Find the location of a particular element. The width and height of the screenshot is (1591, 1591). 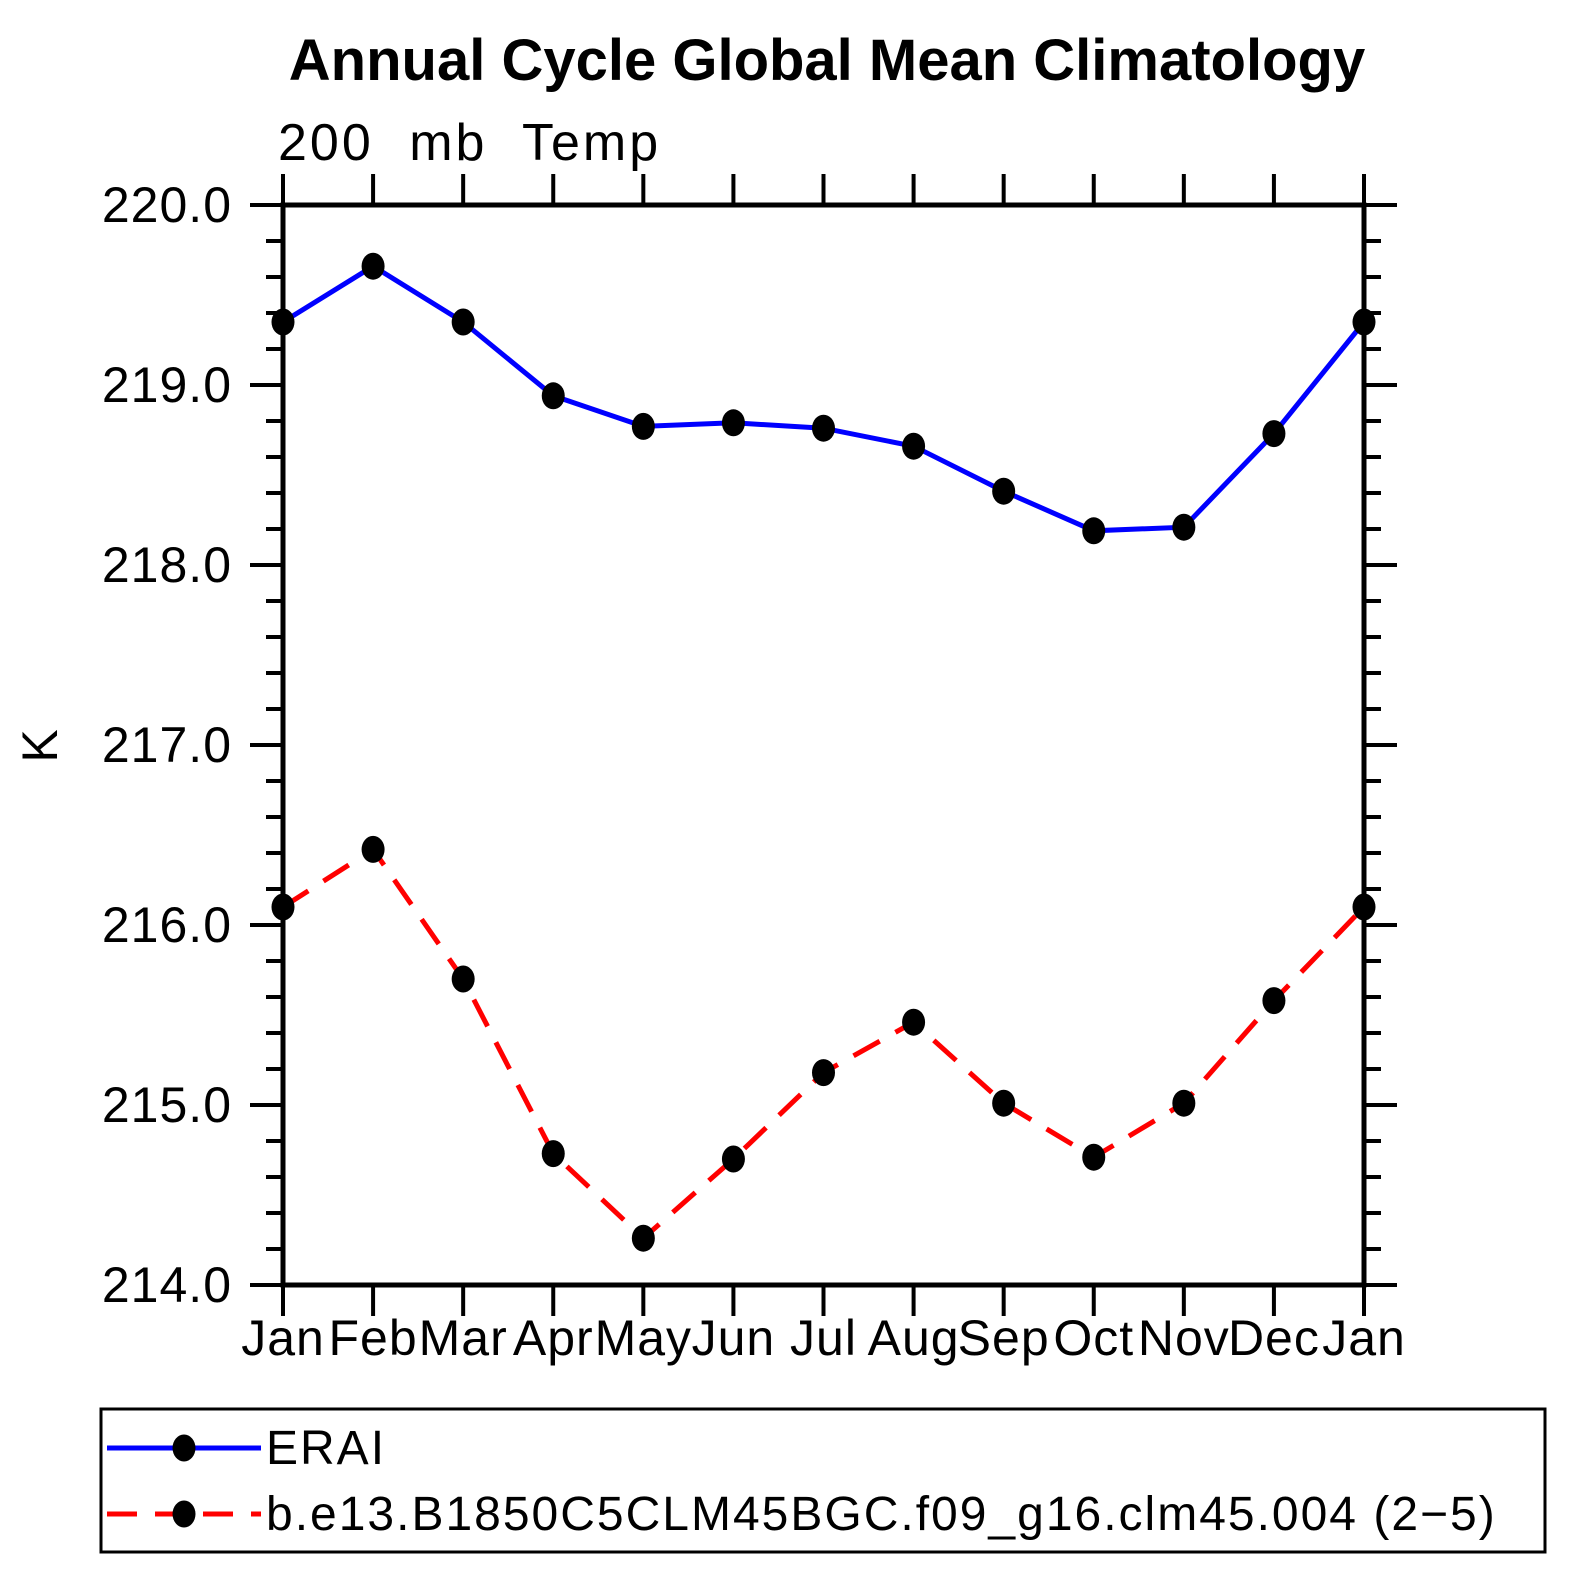

x-tick-label: May is located at coordinates (643, 1338).